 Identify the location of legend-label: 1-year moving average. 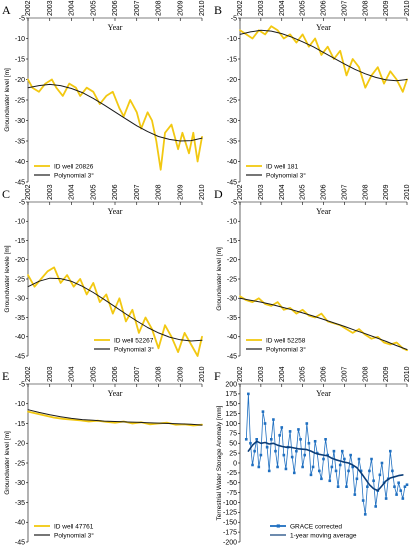
(323, 535).